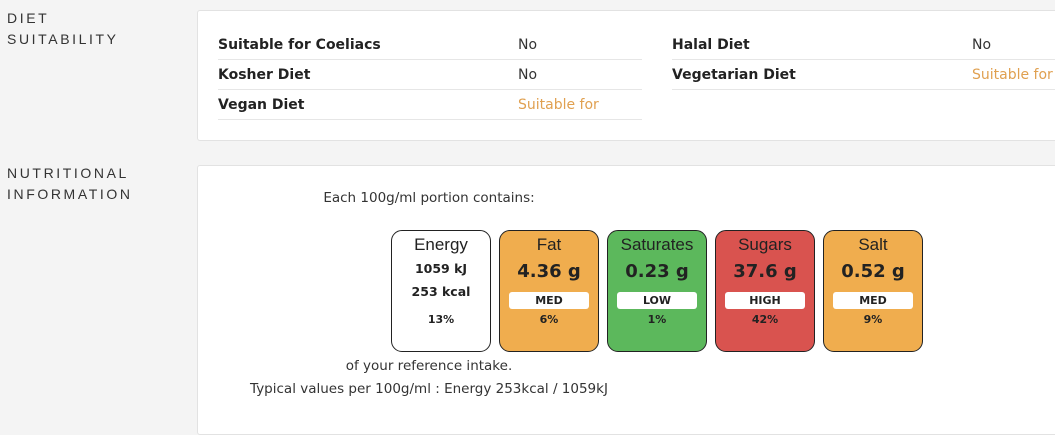 The width and height of the screenshot is (1055, 435). What do you see at coordinates (873, 271) in the screenshot?
I see `tile-amount: 0.52 g` at bounding box center [873, 271].